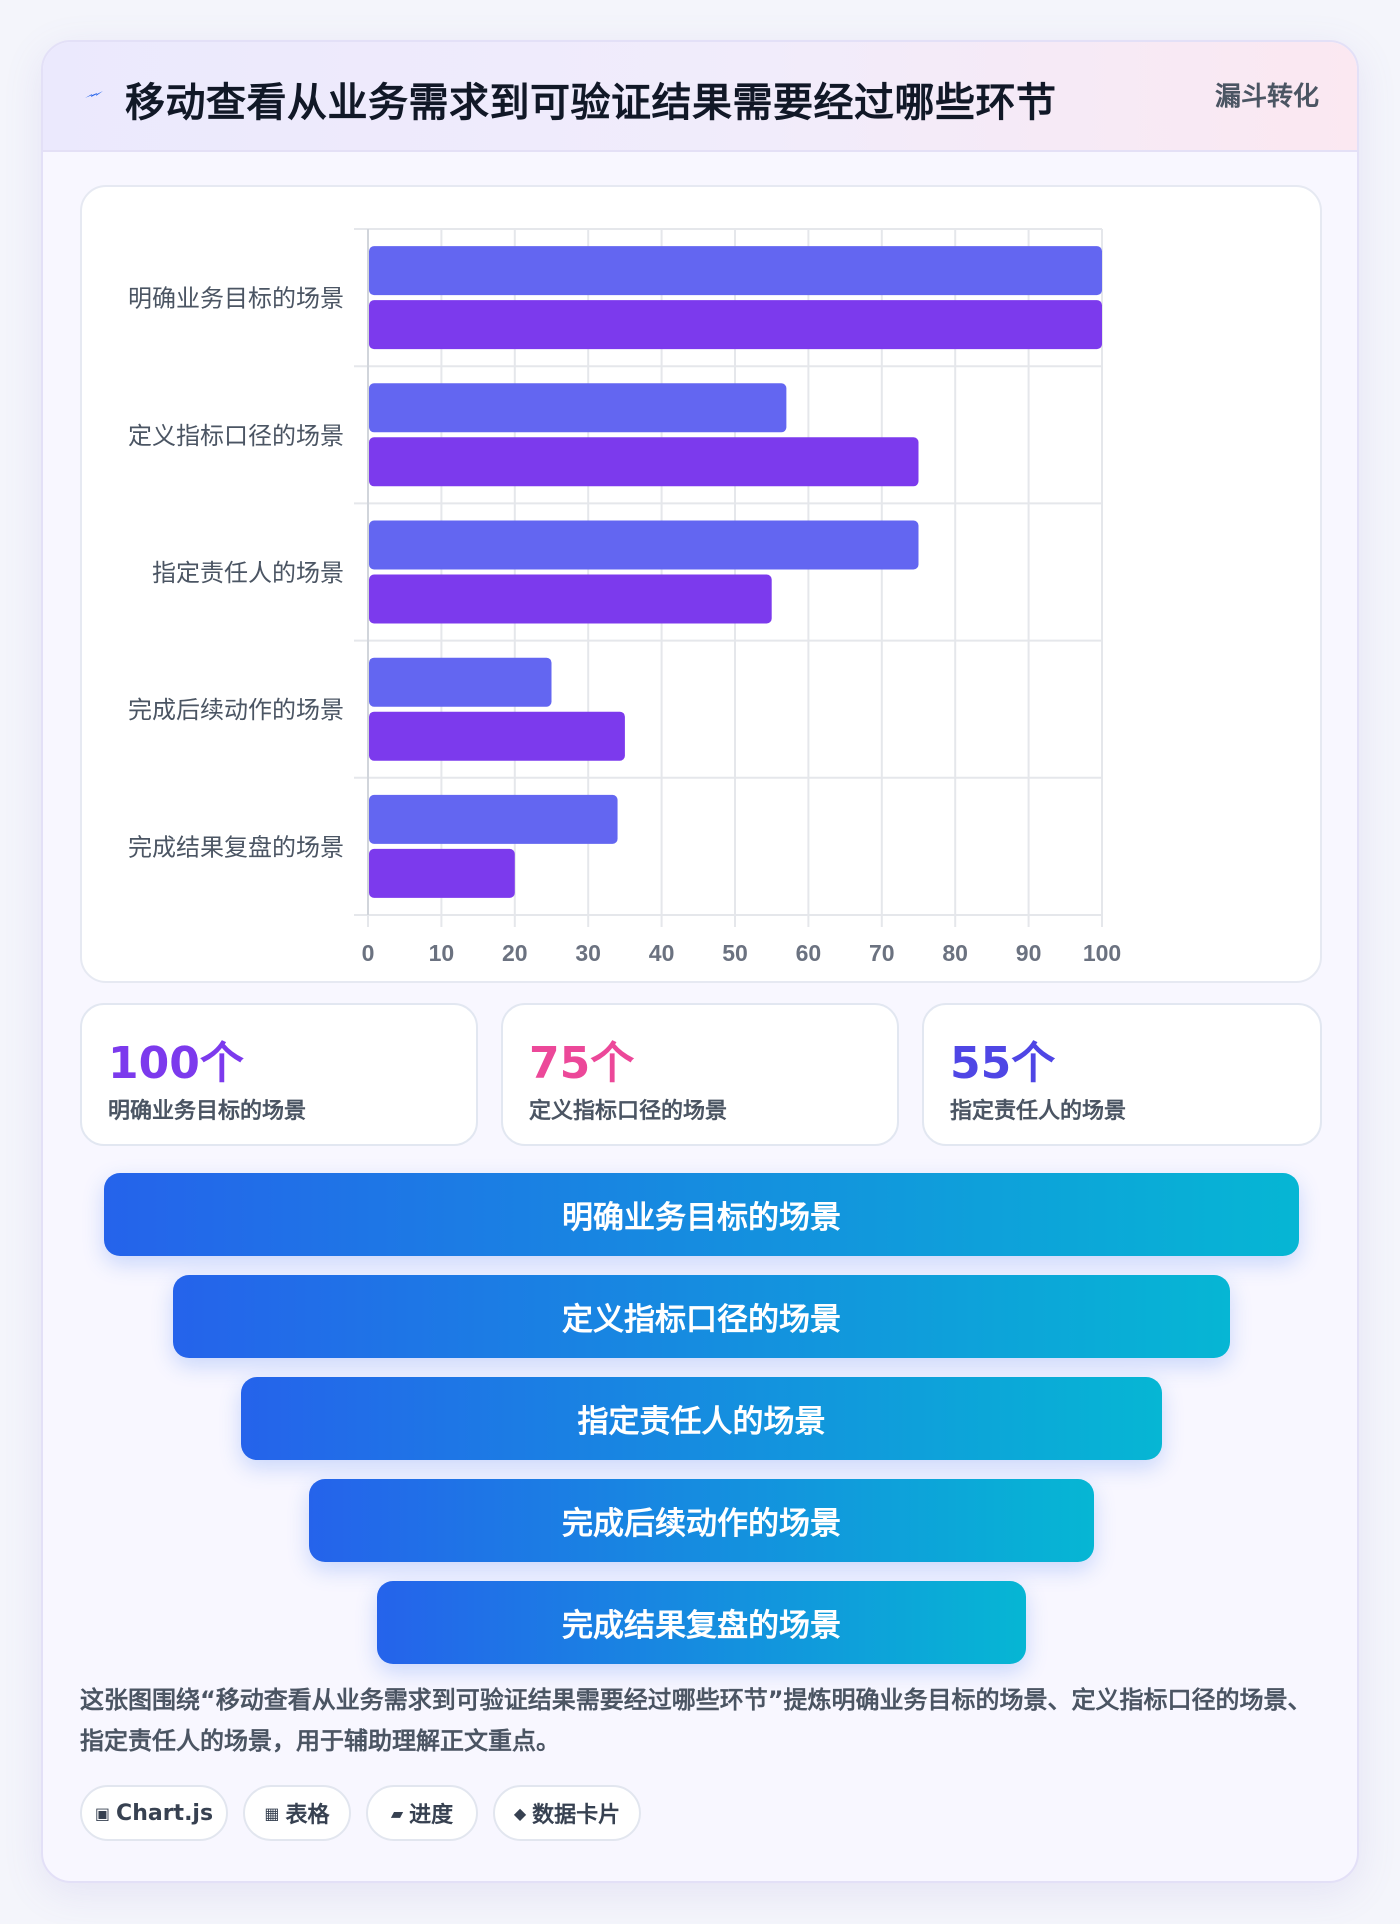 The width and height of the screenshot is (1400, 1924). What do you see at coordinates (94, 94) in the screenshot?
I see `bolt-icon` at bounding box center [94, 94].